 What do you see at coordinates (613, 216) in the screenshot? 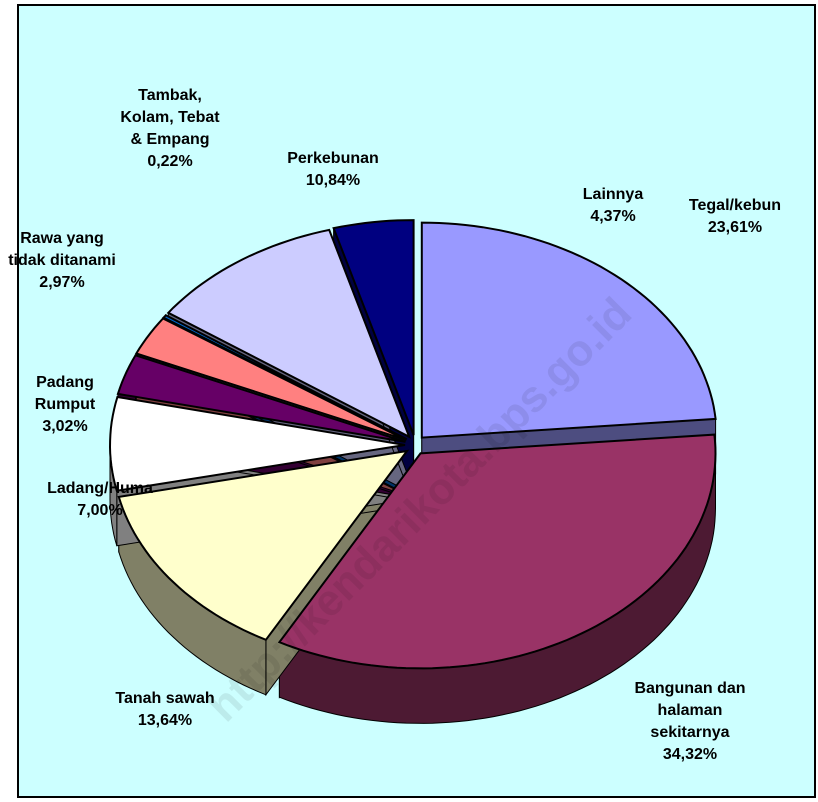
I see `value-label: 4,37%` at bounding box center [613, 216].